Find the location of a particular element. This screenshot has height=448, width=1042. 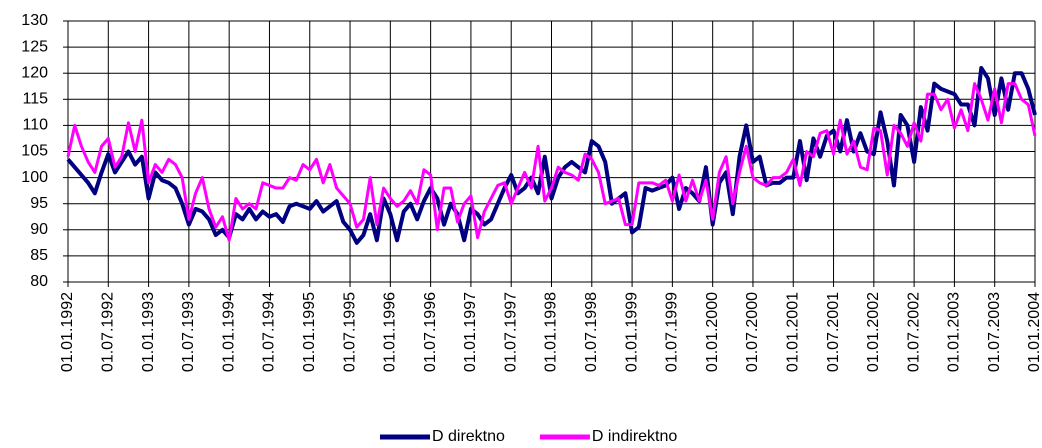

legend-label: D indirektno is located at coordinates (634, 436).